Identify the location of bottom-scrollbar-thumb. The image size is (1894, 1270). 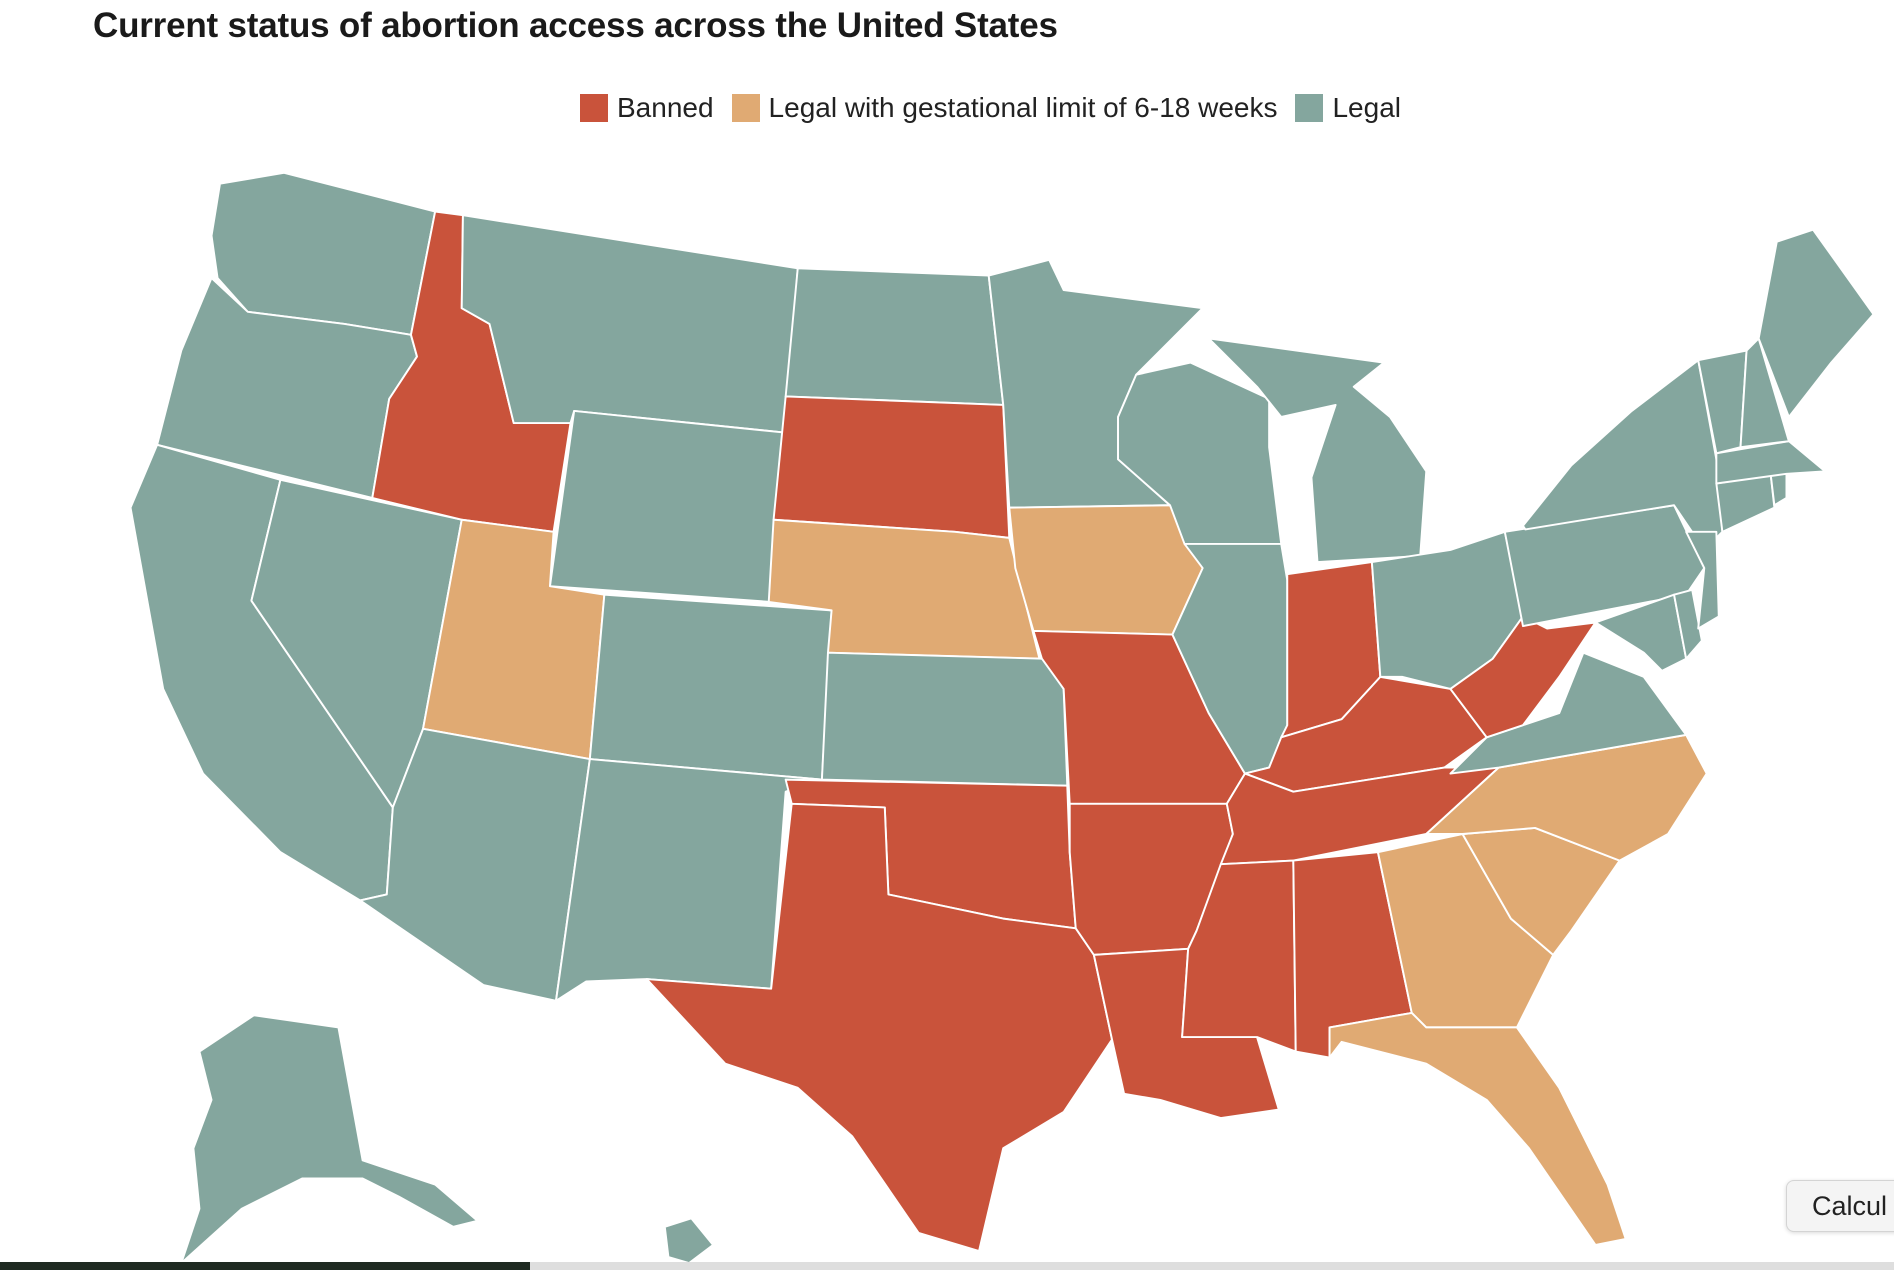
(265, 1266).